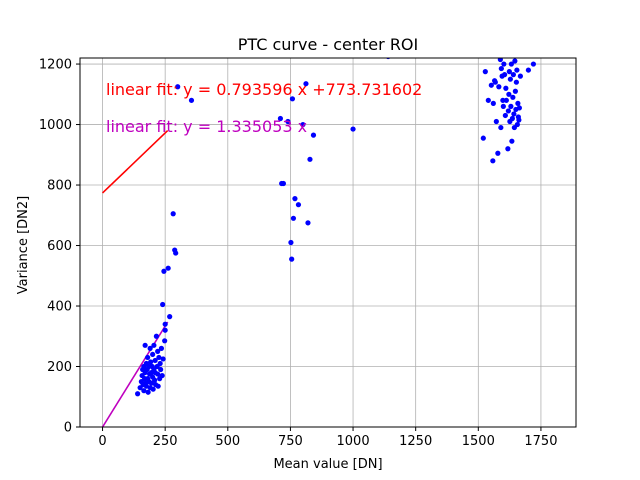 This screenshot has width=640, height=480. Describe the element at coordinates (59, 186) in the screenshot. I see `y-tick-label: 800` at that location.